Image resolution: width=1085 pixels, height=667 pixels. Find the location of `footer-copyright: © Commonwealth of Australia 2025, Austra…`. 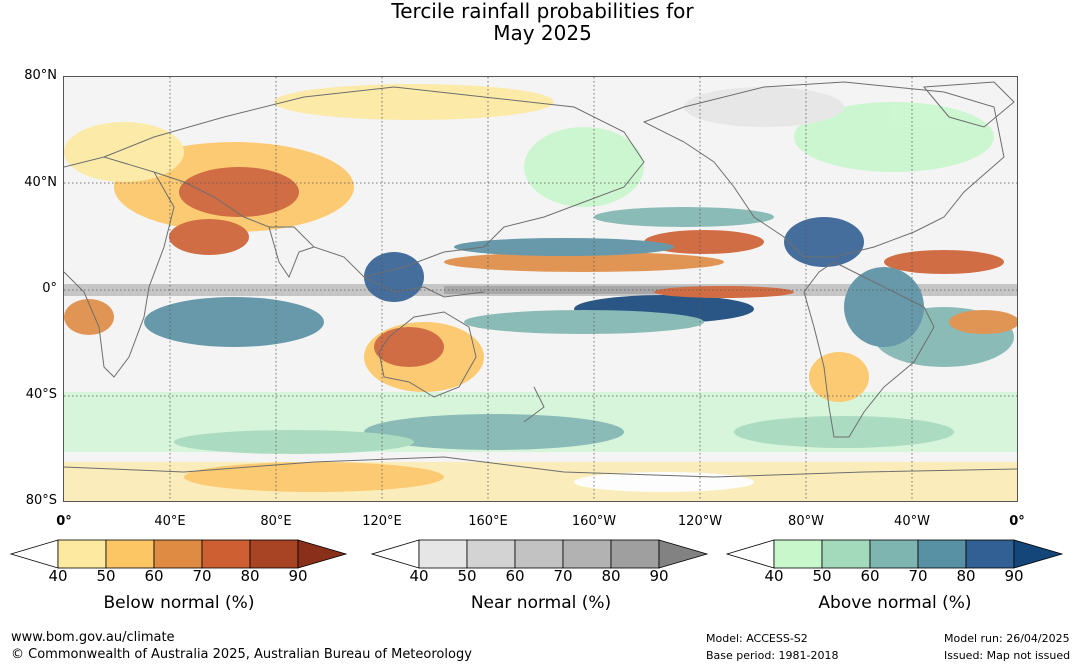

footer-copyright: © Commonwealth of Australia 2025, Austra… is located at coordinates (241, 654).